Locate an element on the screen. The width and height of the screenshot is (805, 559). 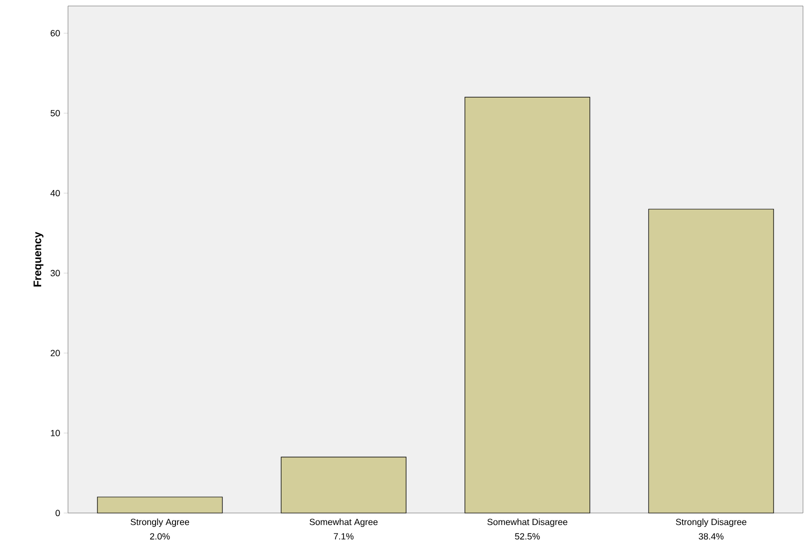
x-tick-label: Somewhat Disagree is located at coordinates (527, 522).